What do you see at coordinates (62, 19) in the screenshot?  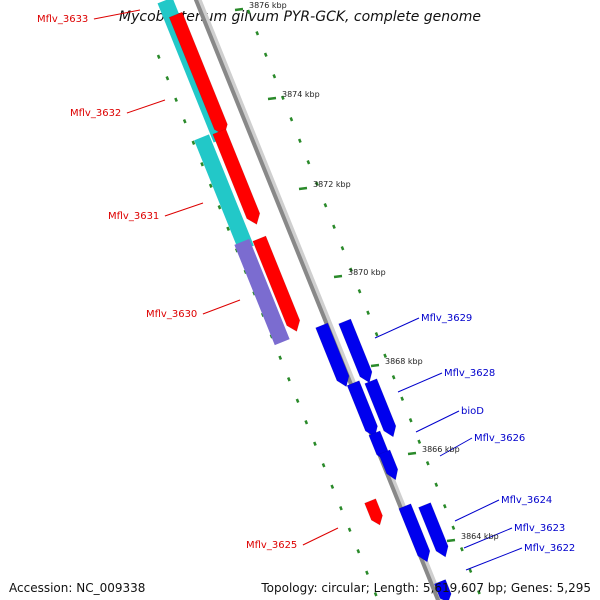 I see `gene-label-left: Mflv_3633` at bounding box center [62, 19].